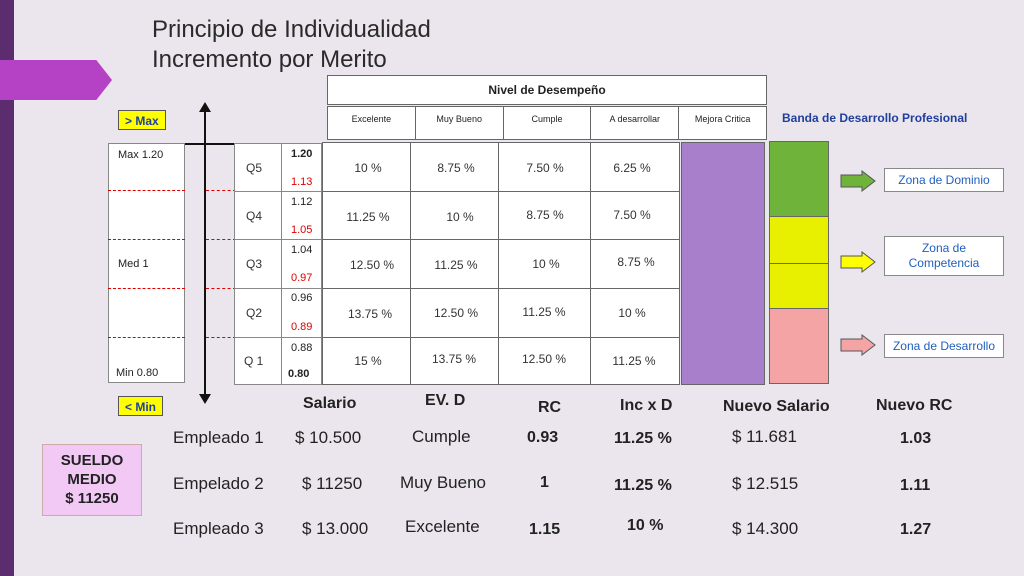 Image resolution: width=1024 pixels, height=576 pixels. What do you see at coordinates (302, 298) in the screenshot?
I see `quintile-range-top: 0.96` at bounding box center [302, 298].